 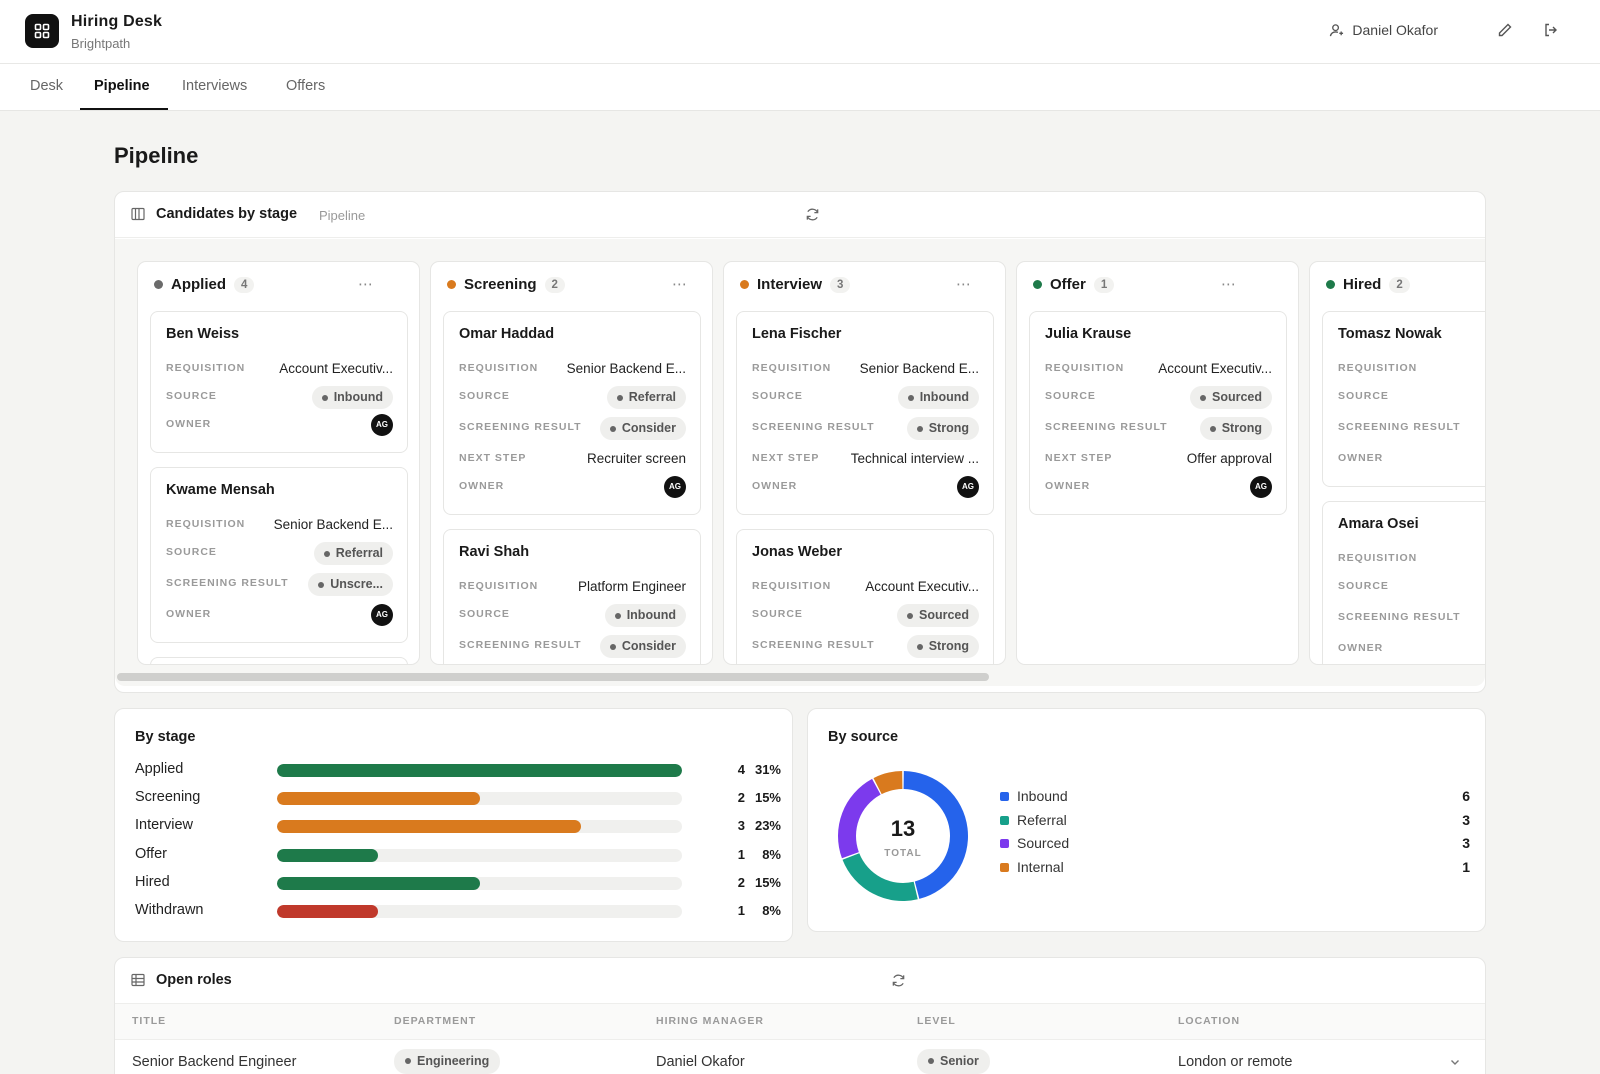 I want to click on tab-offers: Offers, so click(x=306, y=86).